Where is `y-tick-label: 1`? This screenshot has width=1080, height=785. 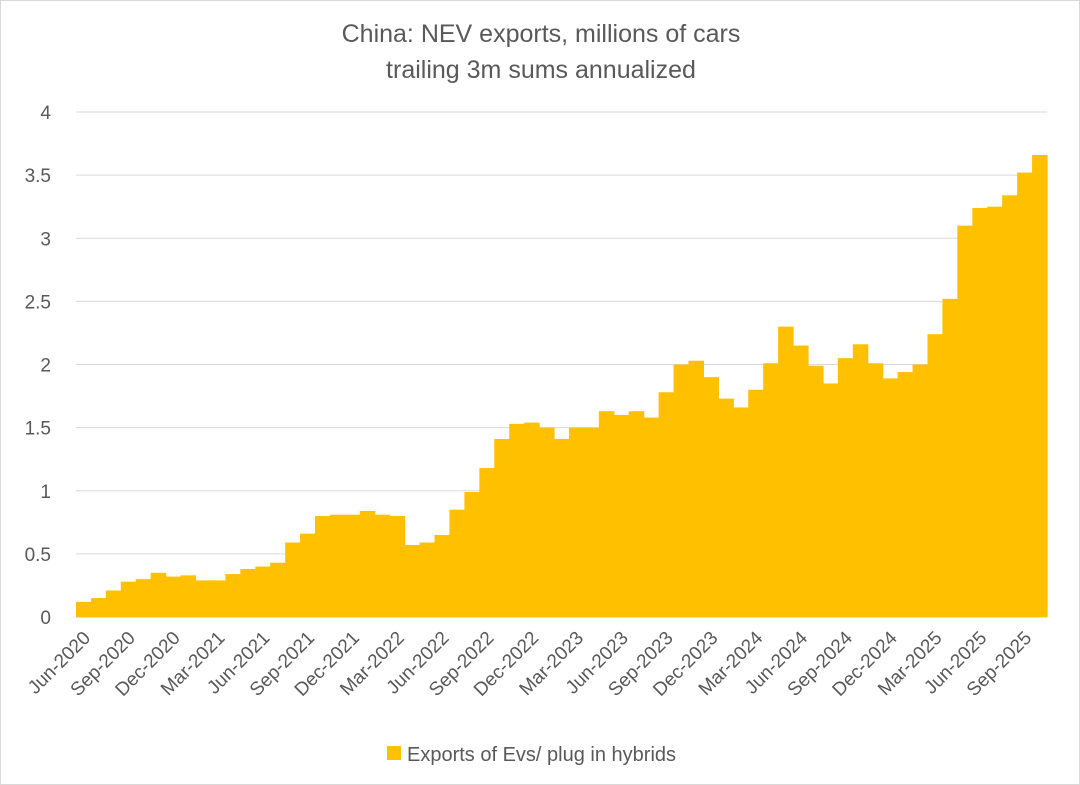 y-tick-label: 1 is located at coordinates (45, 492).